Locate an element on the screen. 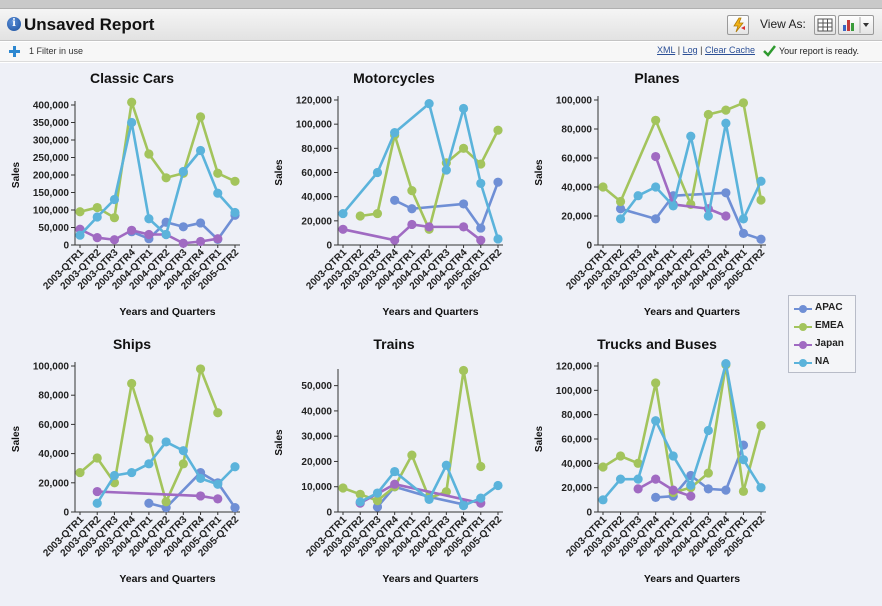 The image size is (882, 606). clear-cache-link: Clear Cache is located at coordinates (729, 50).